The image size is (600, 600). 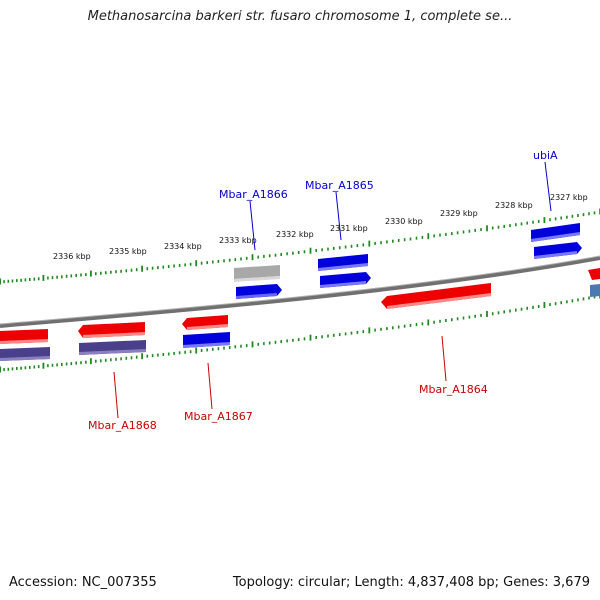 I want to click on scale-label: 2335 kbp, so click(x=128, y=251).